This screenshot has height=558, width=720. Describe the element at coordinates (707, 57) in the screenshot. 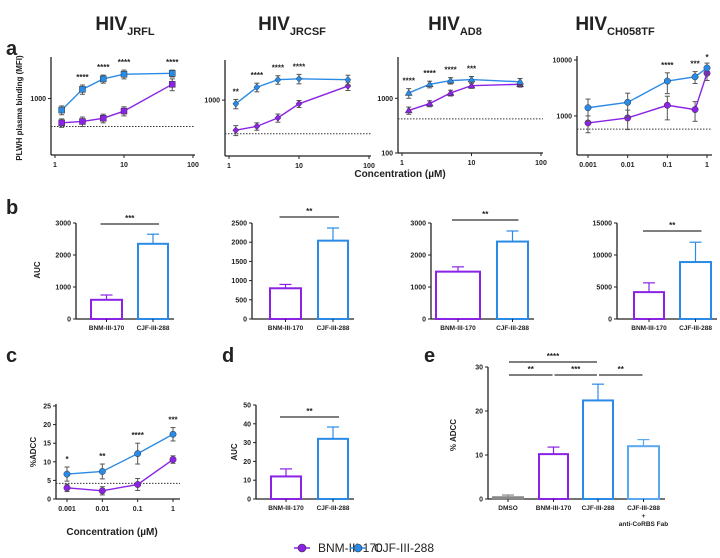

I see `significance-label: *` at that location.